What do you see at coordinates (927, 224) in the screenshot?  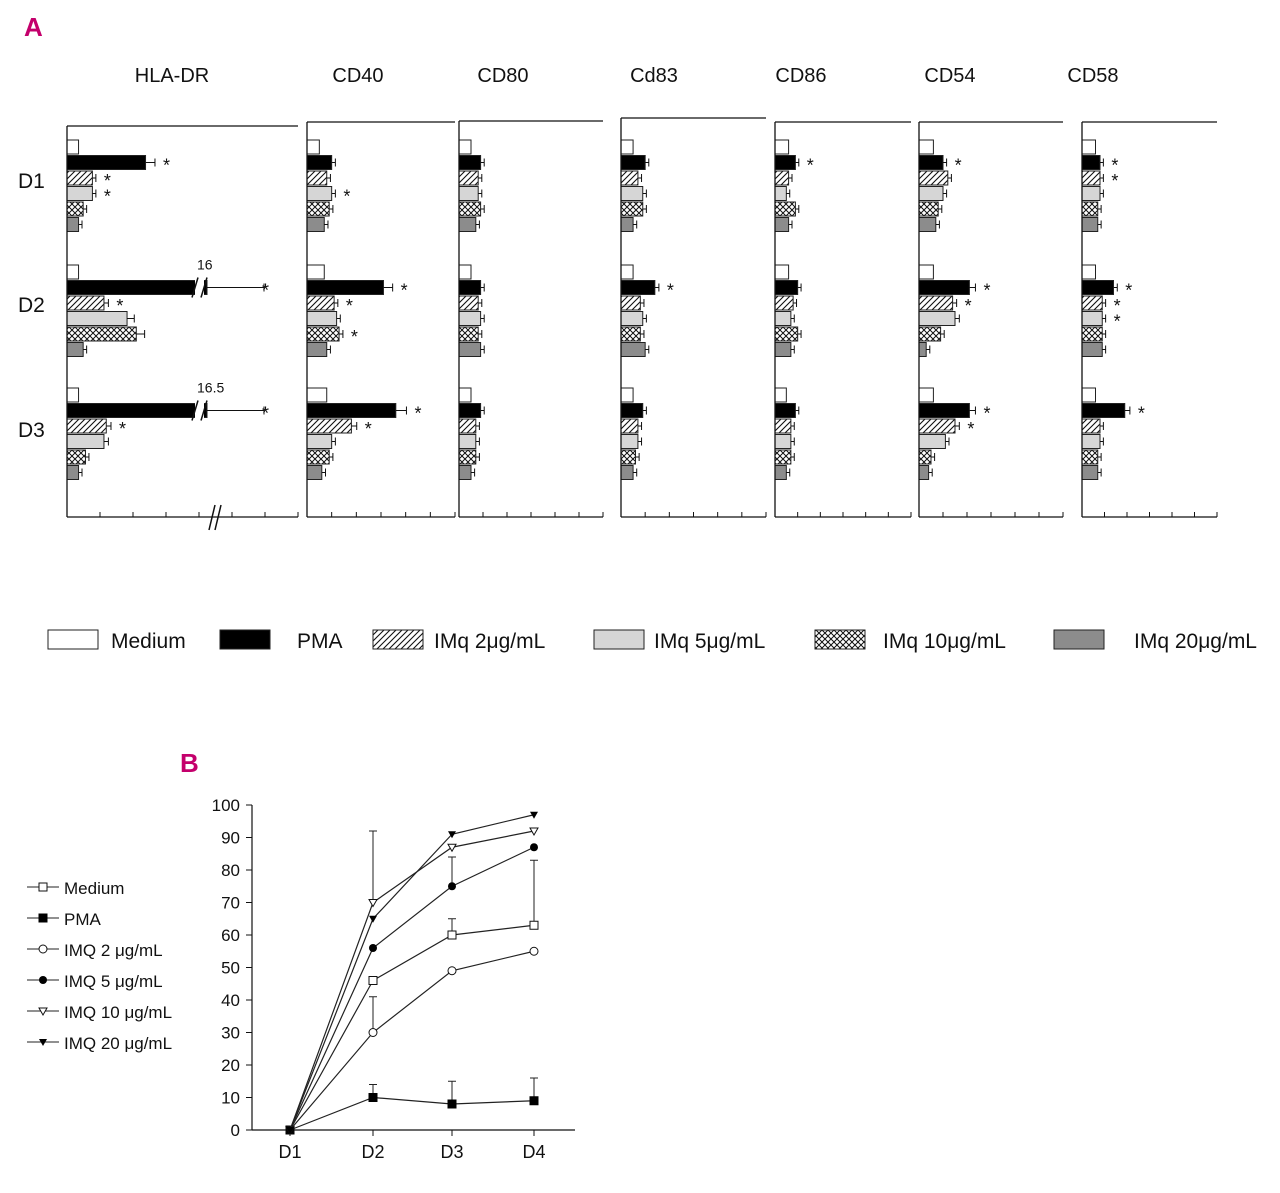 I see `bar-cd54-d1-imq-20-g-ml` at bounding box center [927, 224].